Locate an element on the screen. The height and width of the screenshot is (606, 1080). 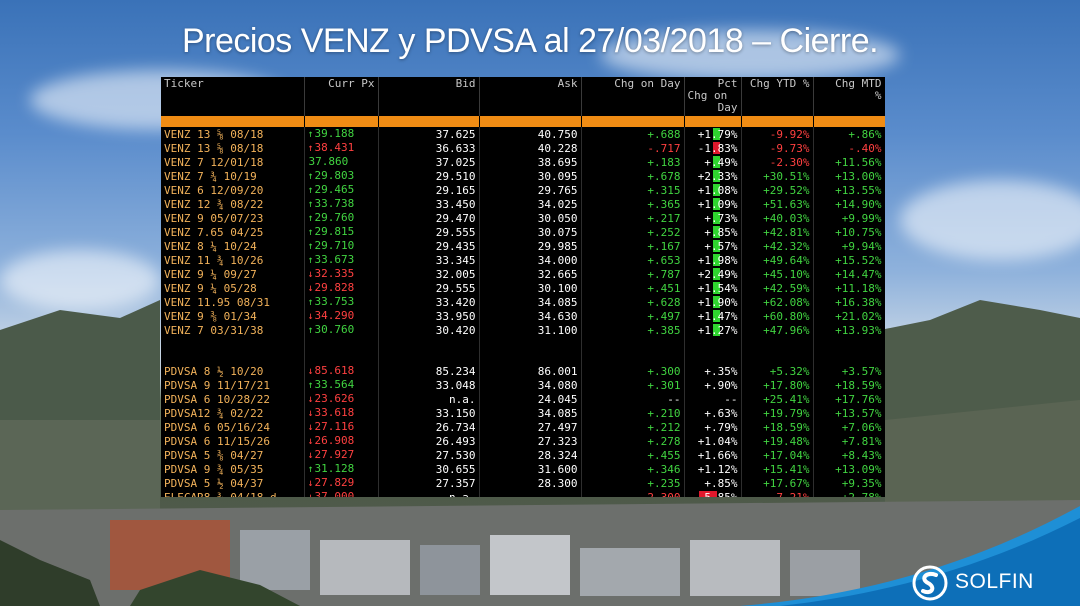
ask-cell: 27.497 is located at coordinates (530, 427).